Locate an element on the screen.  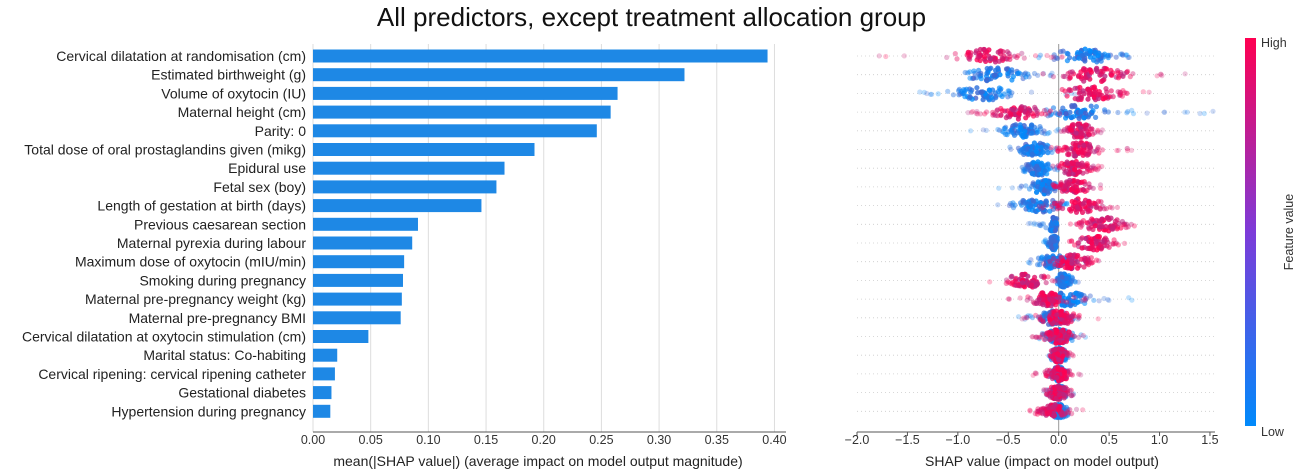
feature-label: Marital status: Co-habiting is located at coordinates (224, 355).